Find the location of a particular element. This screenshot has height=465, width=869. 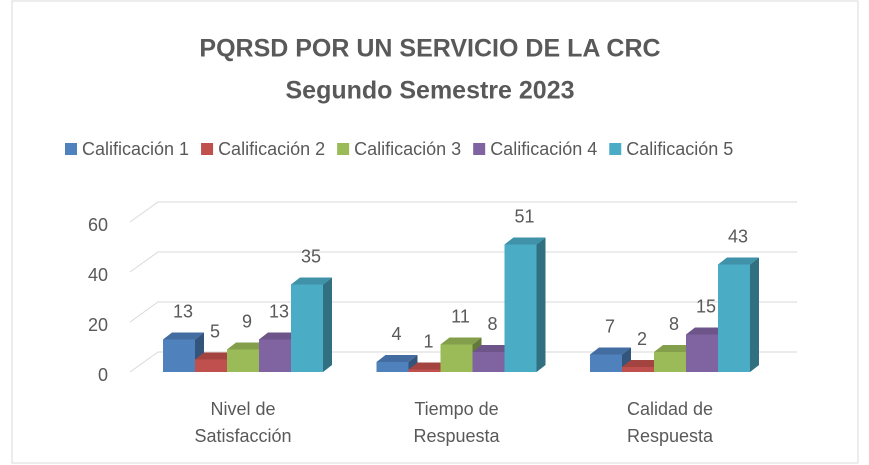

legend-label: Calificación 3 is located at coordinates (407, 149).